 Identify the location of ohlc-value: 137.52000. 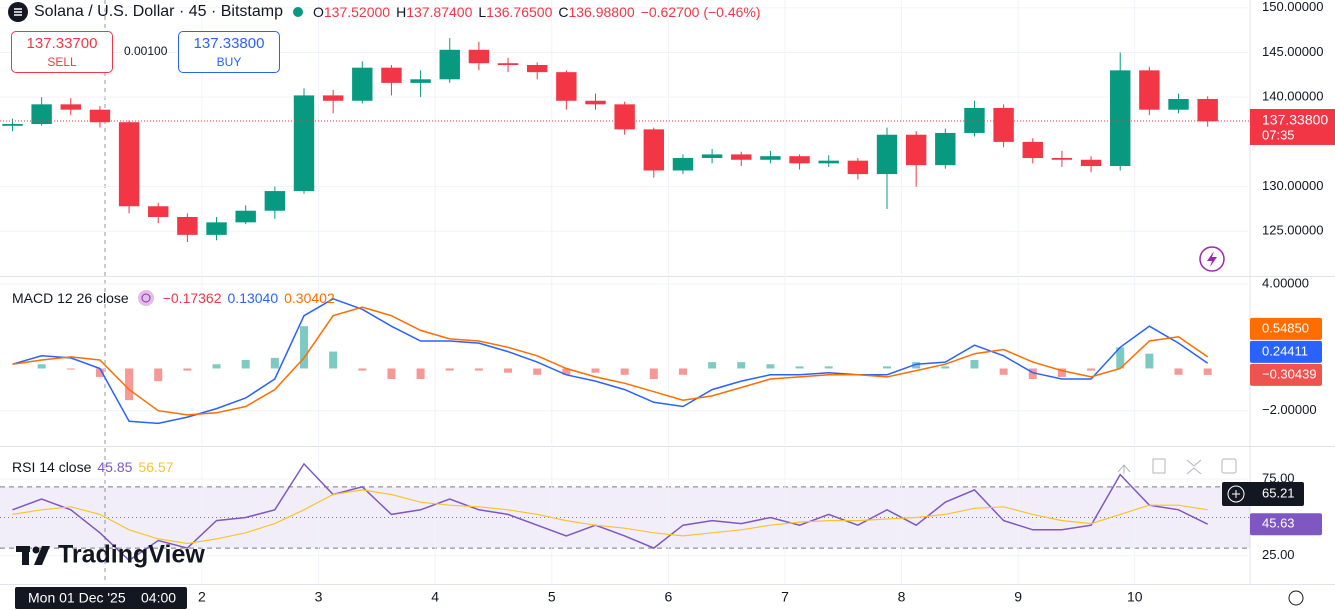
(357, 12).